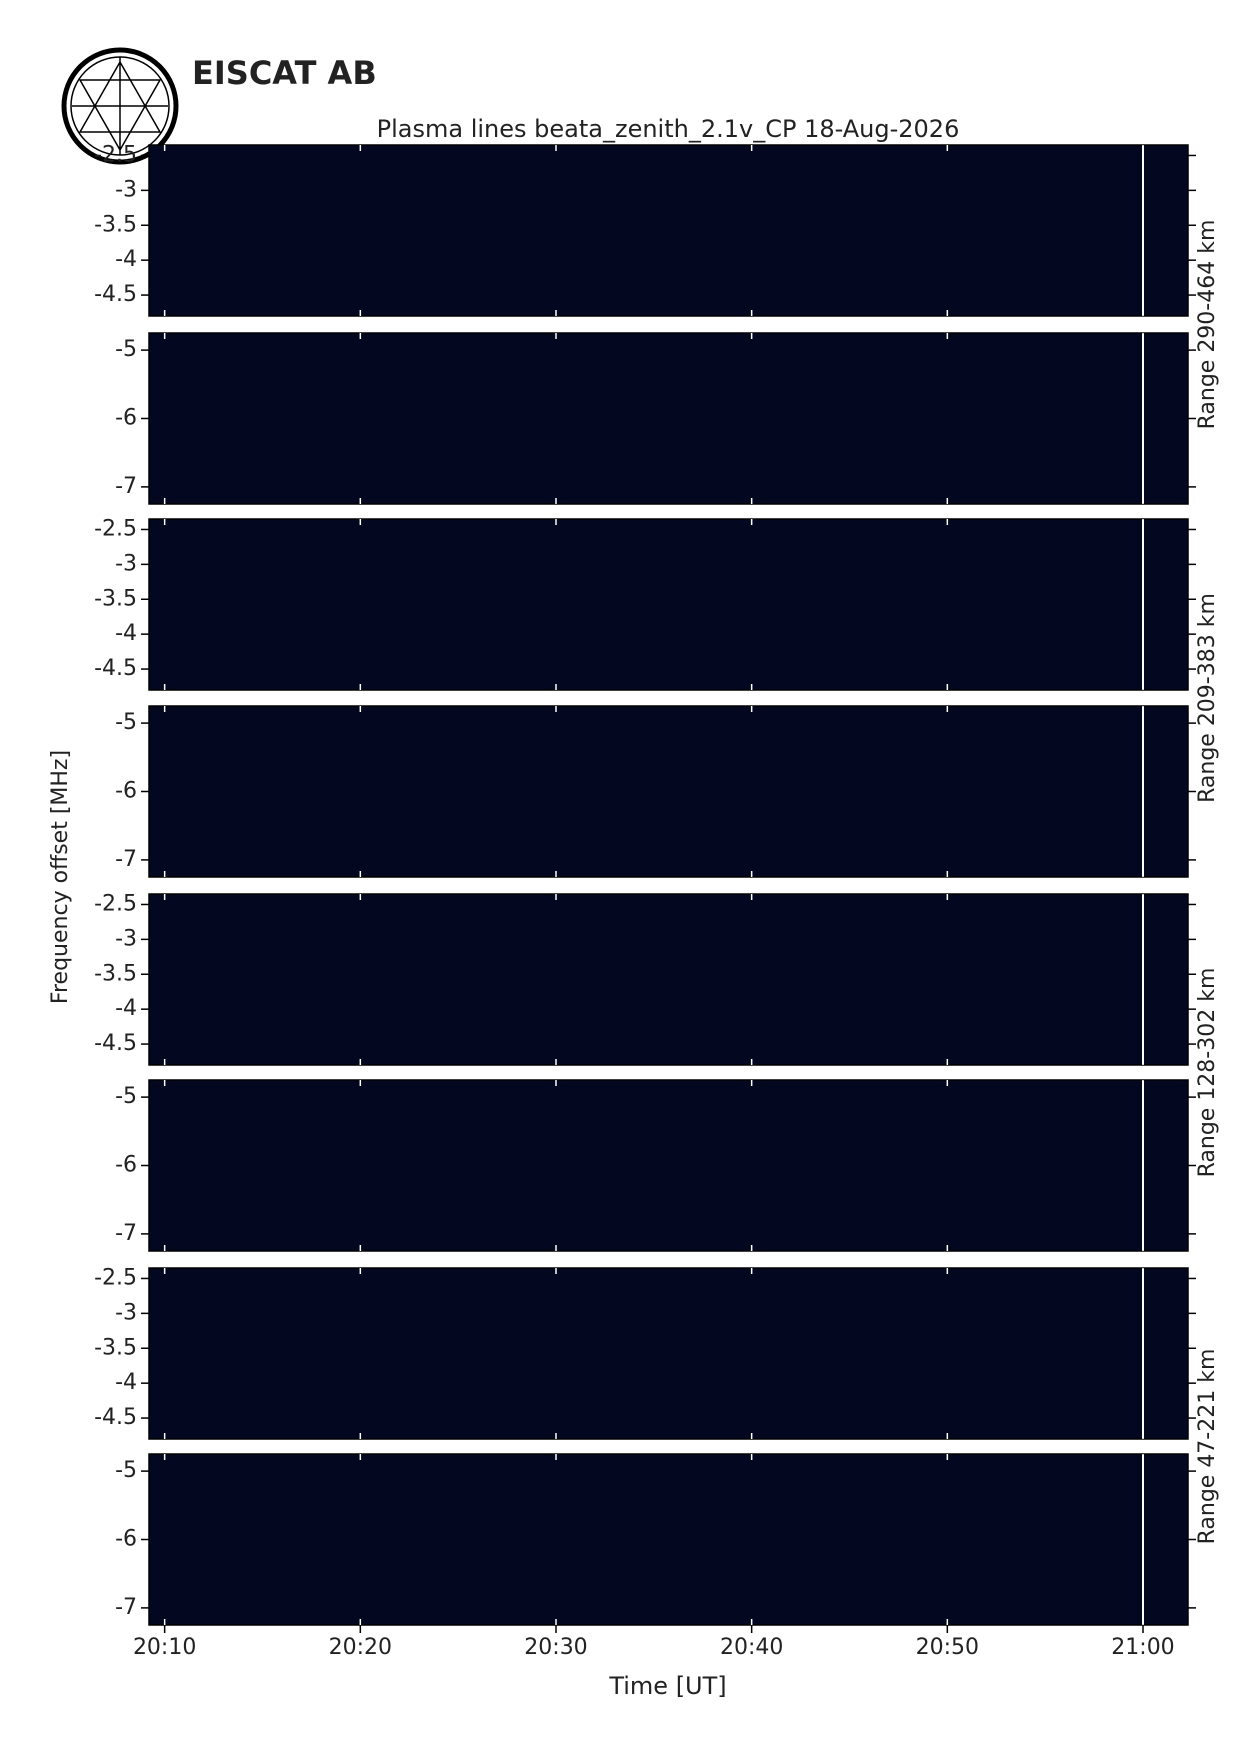 The width and height of the screenshot is (1240, 1754). Describe the element at coordinates (751, 1647) in the screenshot. I see `x-tick-label: 20:40` at that location.